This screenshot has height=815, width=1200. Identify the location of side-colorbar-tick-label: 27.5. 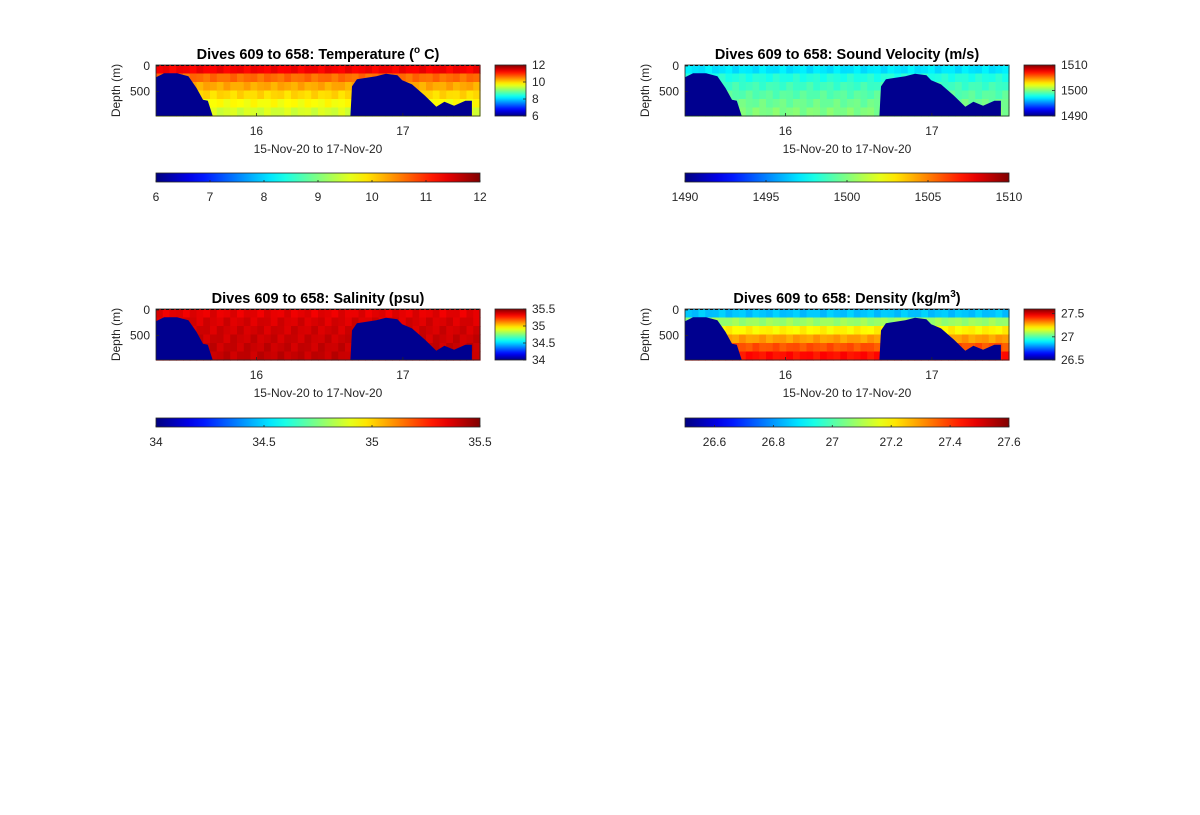
(1073, 314).